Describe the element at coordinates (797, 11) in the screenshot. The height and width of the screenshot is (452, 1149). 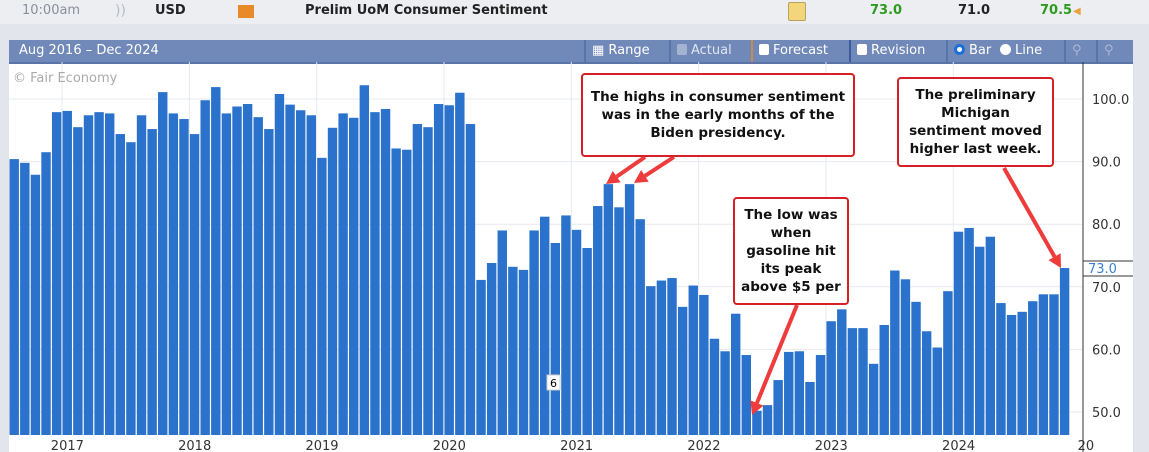
I see `detail-doc-icon` at that location.